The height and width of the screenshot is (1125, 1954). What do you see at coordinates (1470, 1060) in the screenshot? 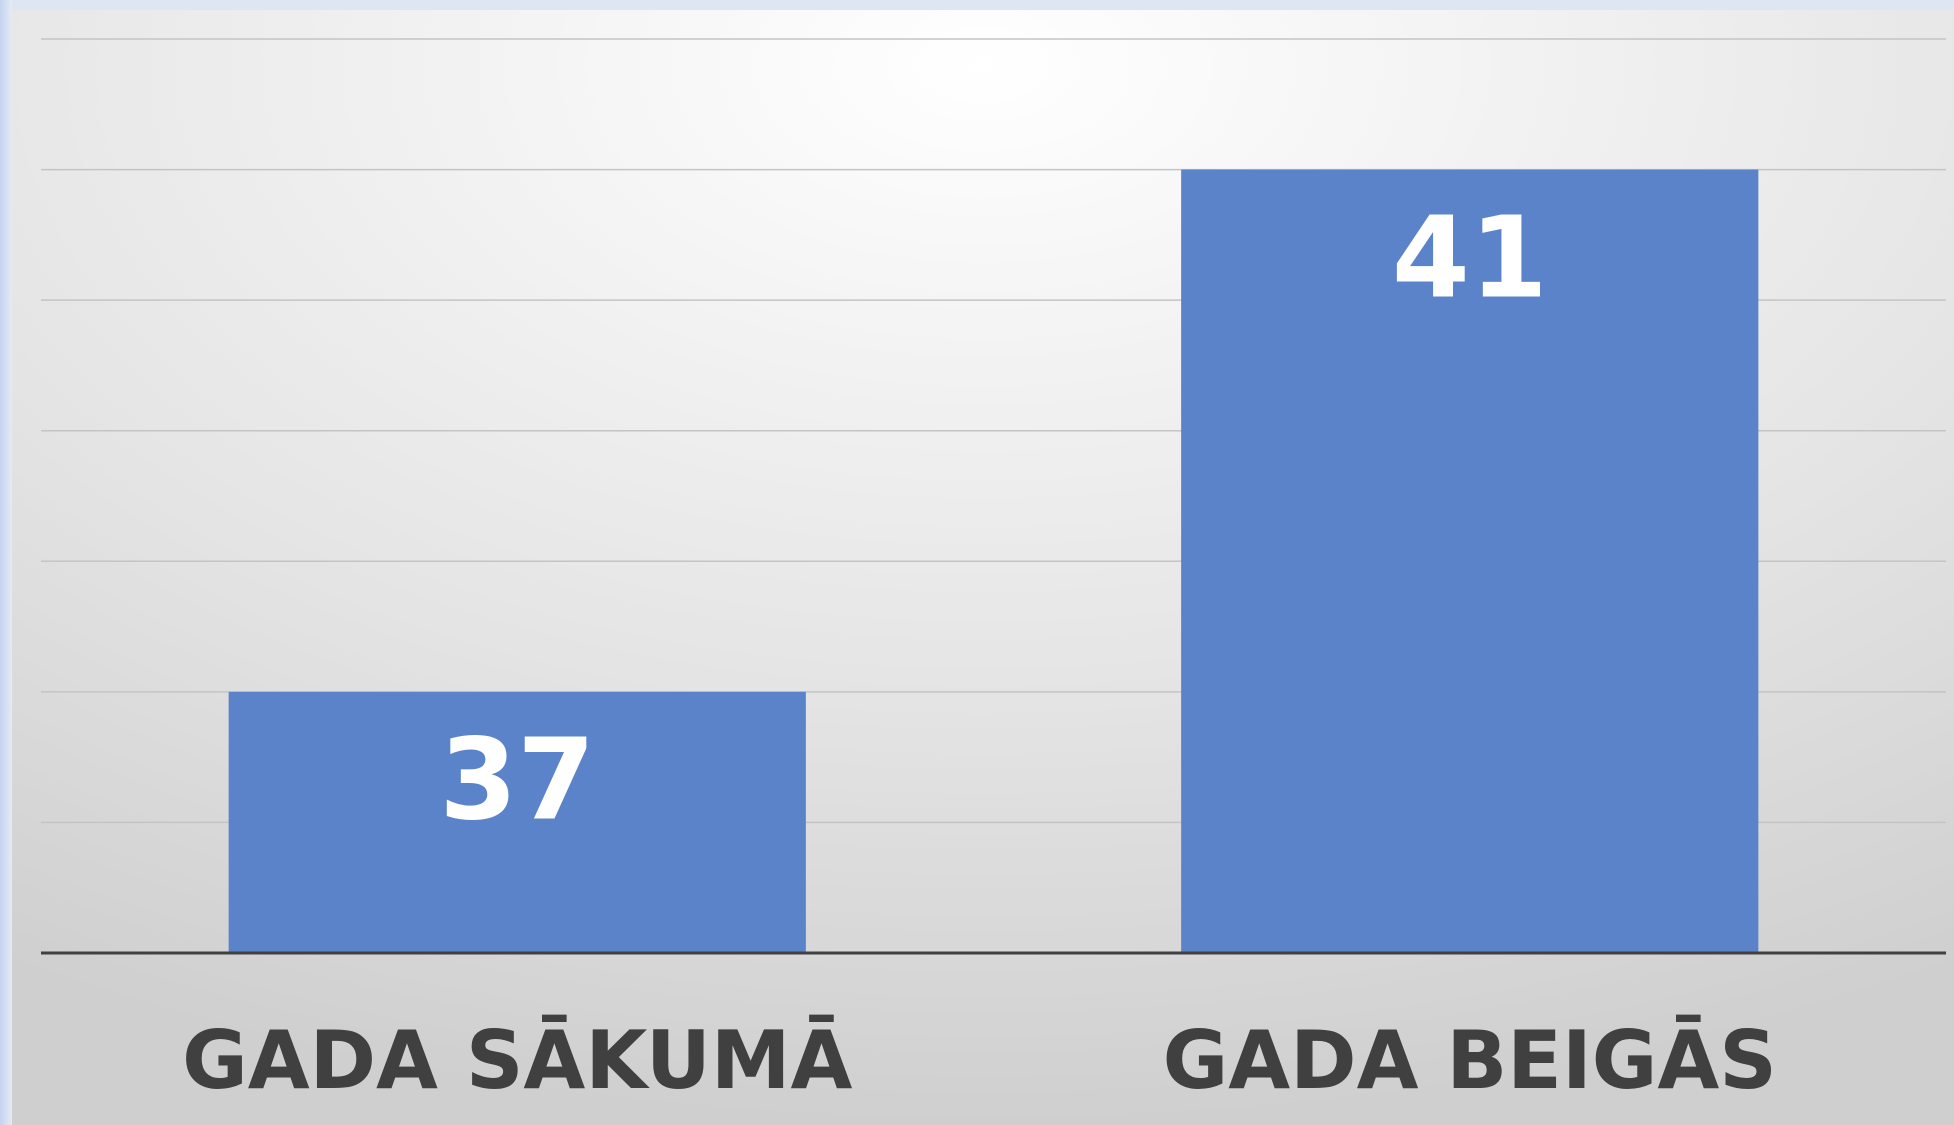
I see `x-tick-label: GADA BEIGĀS` at bounding box center [1470, 1060].